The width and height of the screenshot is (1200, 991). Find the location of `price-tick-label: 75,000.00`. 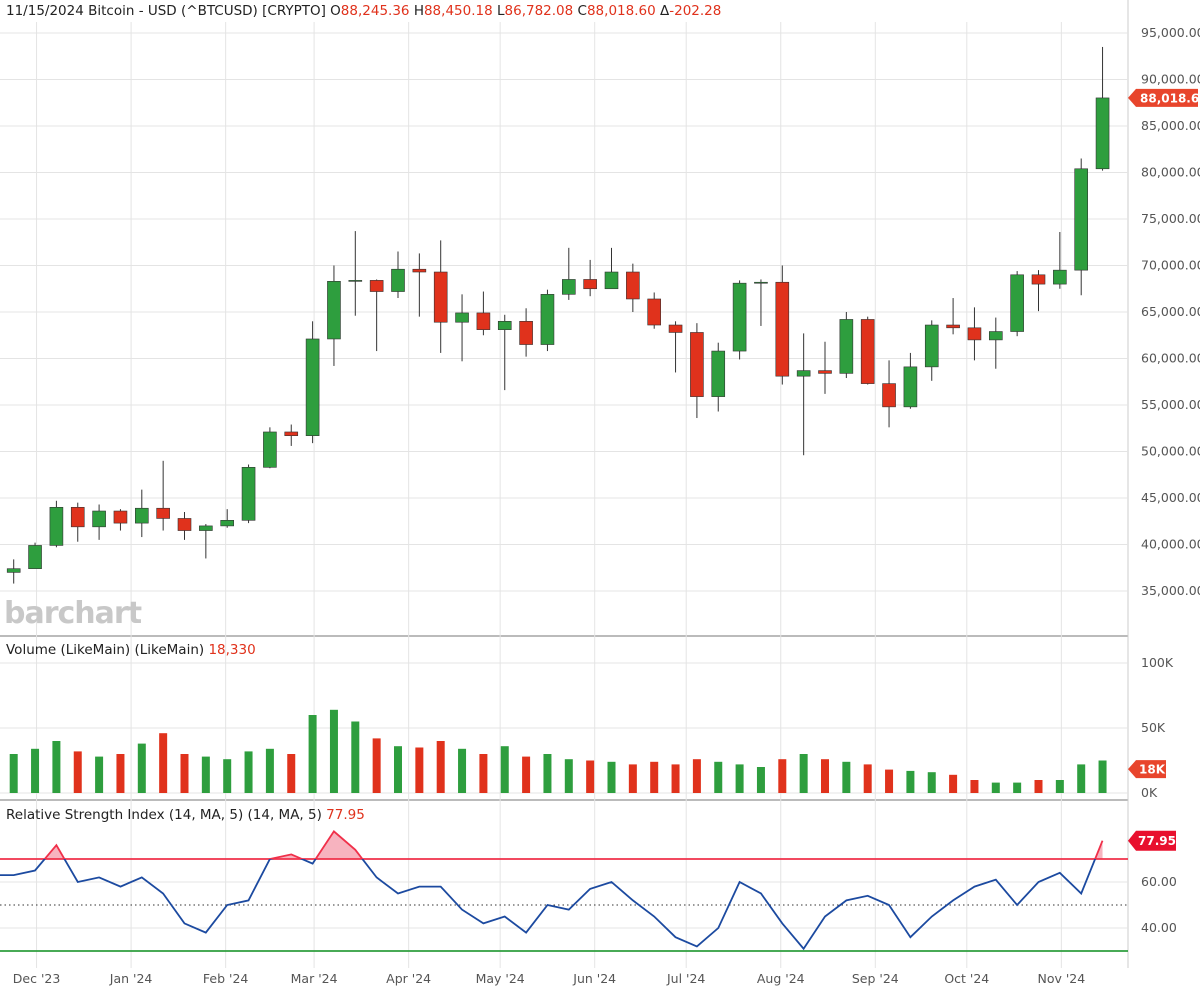

price-tick-label: 75,000.00 is located at coordinates (1170, 218).